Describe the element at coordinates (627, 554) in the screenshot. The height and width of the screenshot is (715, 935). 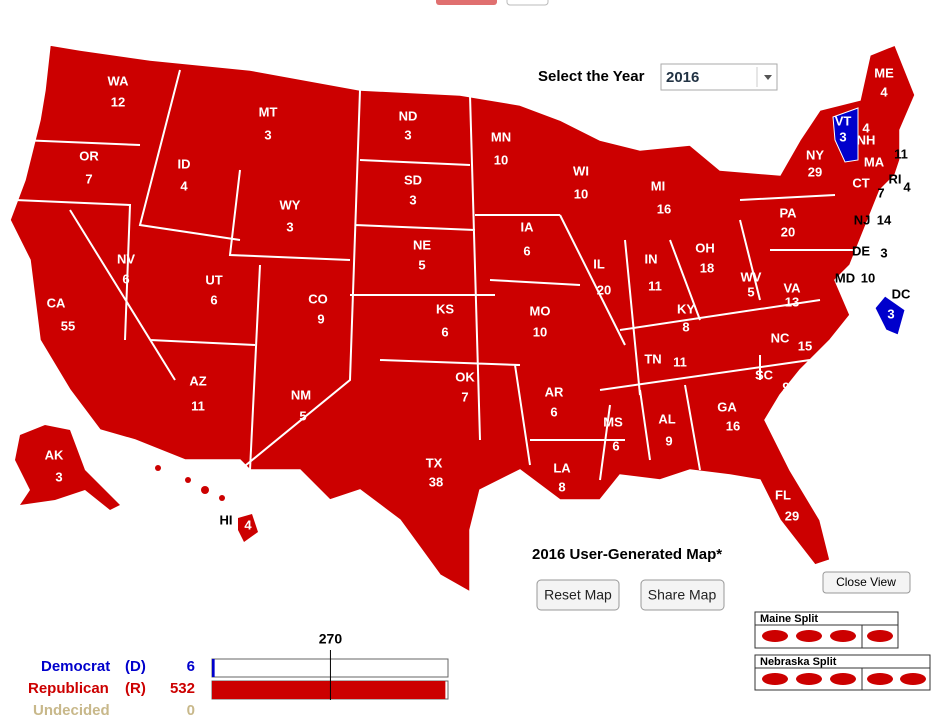
I see `map-title: 2016 User-Generated Map*` at that location.